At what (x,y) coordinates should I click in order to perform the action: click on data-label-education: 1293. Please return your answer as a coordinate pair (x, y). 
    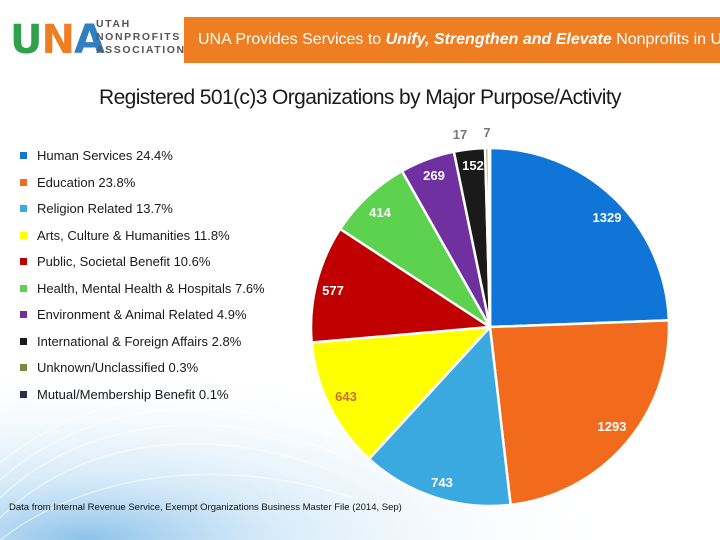
    Looking at the image, I should click on (612, 426).